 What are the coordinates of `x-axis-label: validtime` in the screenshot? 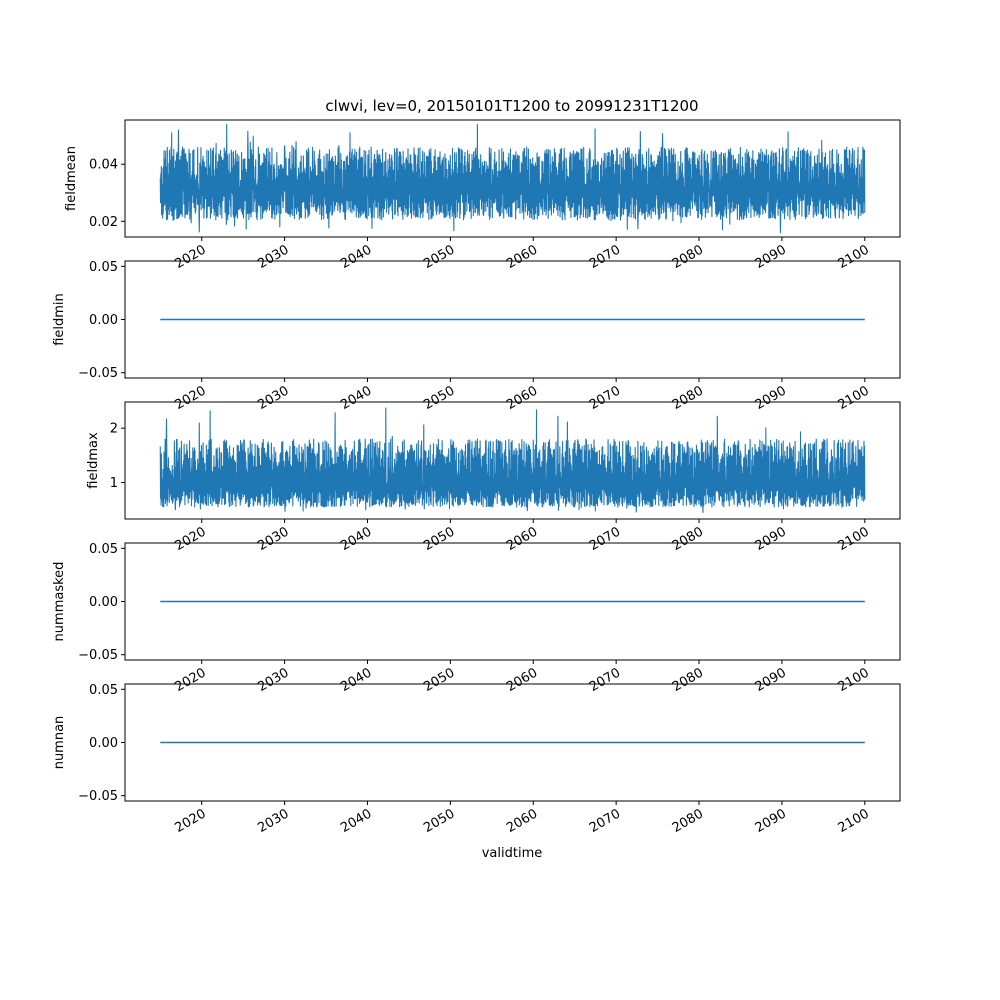 It's located at (512, 853).